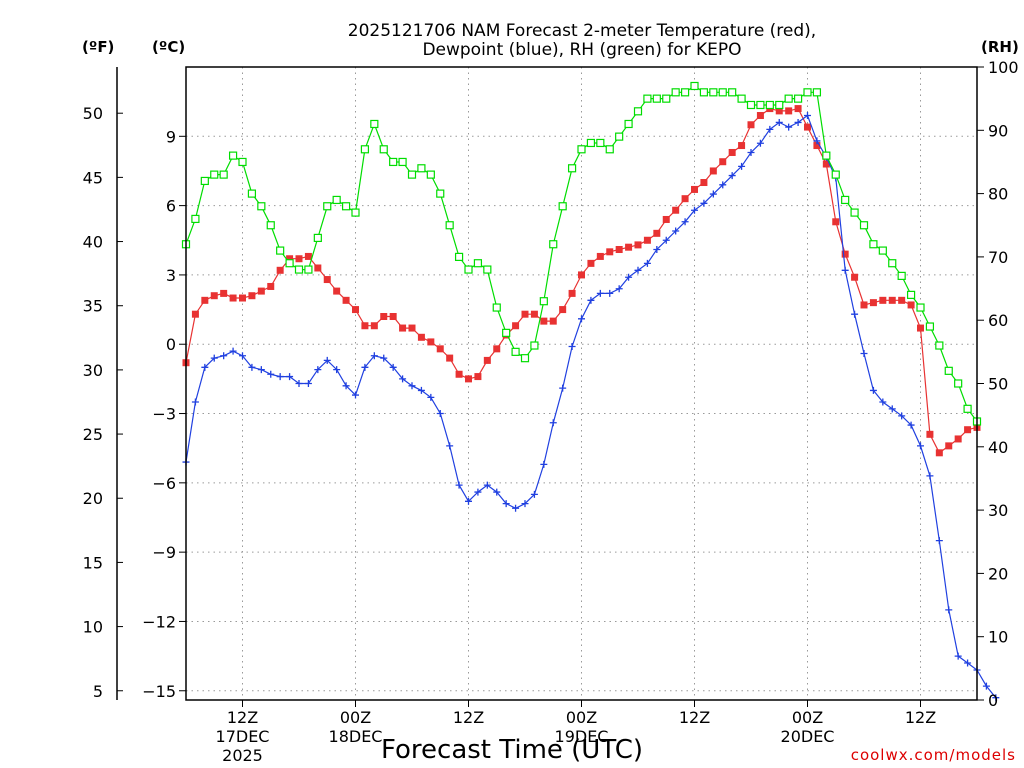 This screenshot has height=768, width=1024. Describe the element at coordinates (93, 113) in the screenshot. I see `fahrenheit-tick-label: 50` at that location.